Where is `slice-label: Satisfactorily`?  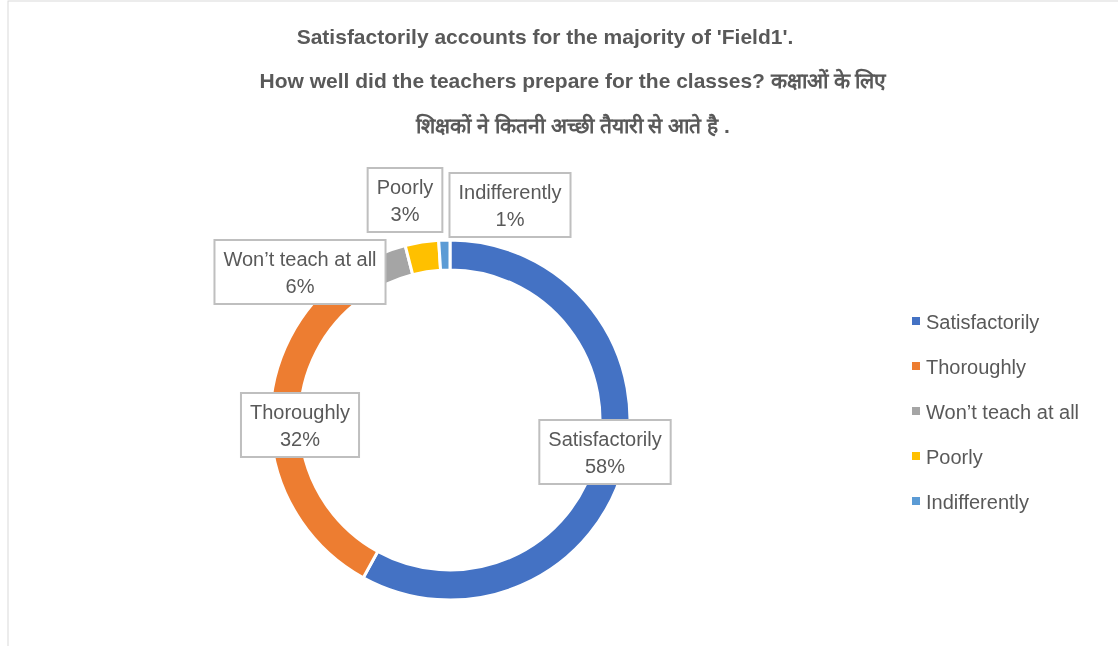 slice-label: Satisfactorily is located at coordinates (605, 439).